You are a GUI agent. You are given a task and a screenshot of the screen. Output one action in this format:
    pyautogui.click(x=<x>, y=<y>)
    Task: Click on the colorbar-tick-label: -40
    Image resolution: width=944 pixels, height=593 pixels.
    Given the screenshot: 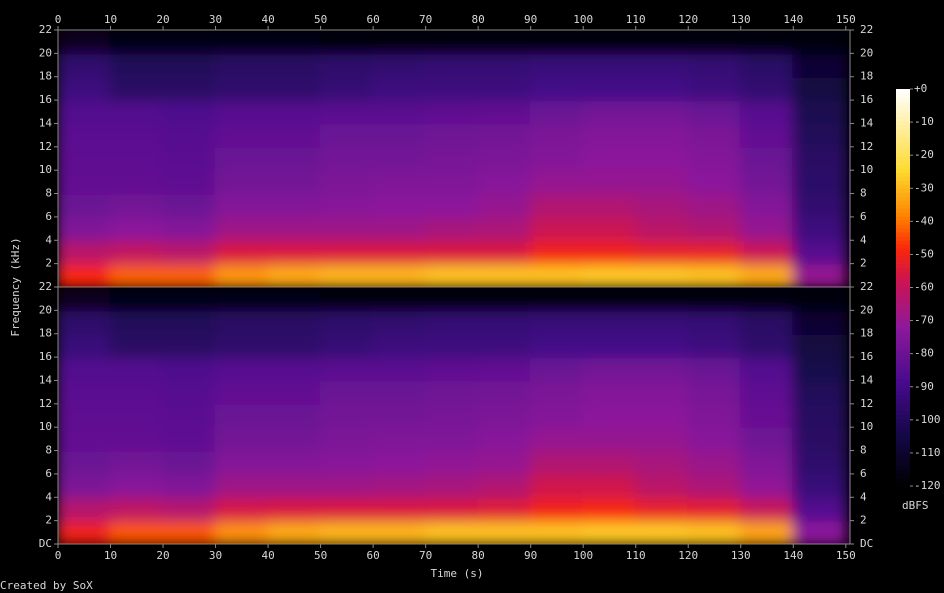 What is the action you would take?
    pyautogui.click(x=924, y=220)
    